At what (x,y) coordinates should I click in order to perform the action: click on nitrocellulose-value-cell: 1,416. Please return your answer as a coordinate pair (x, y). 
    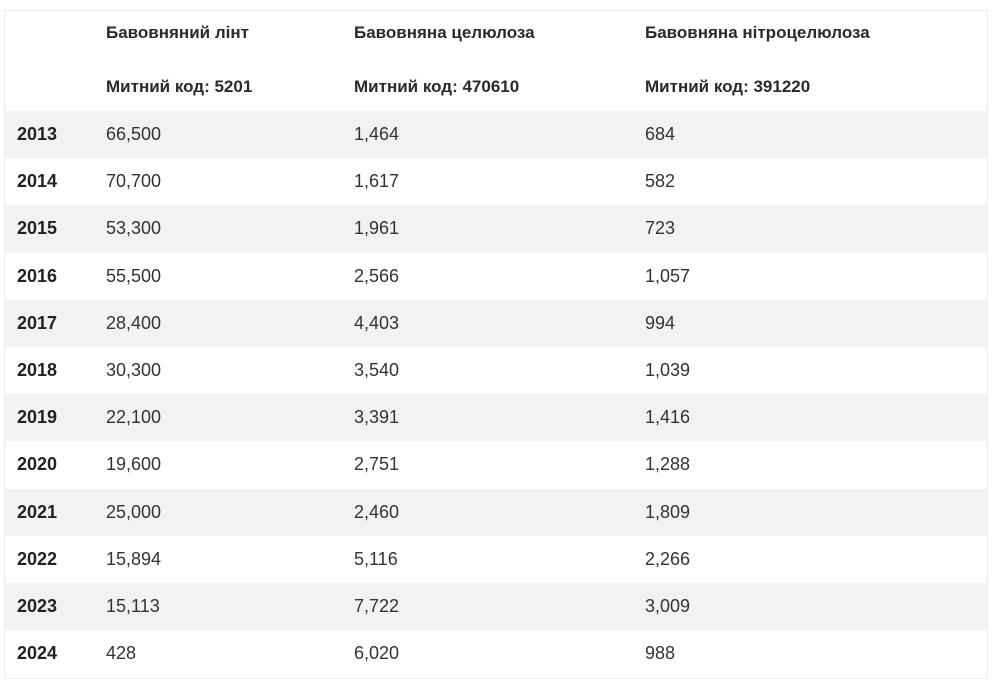
    Looking at the image, I should click on (809, 418).